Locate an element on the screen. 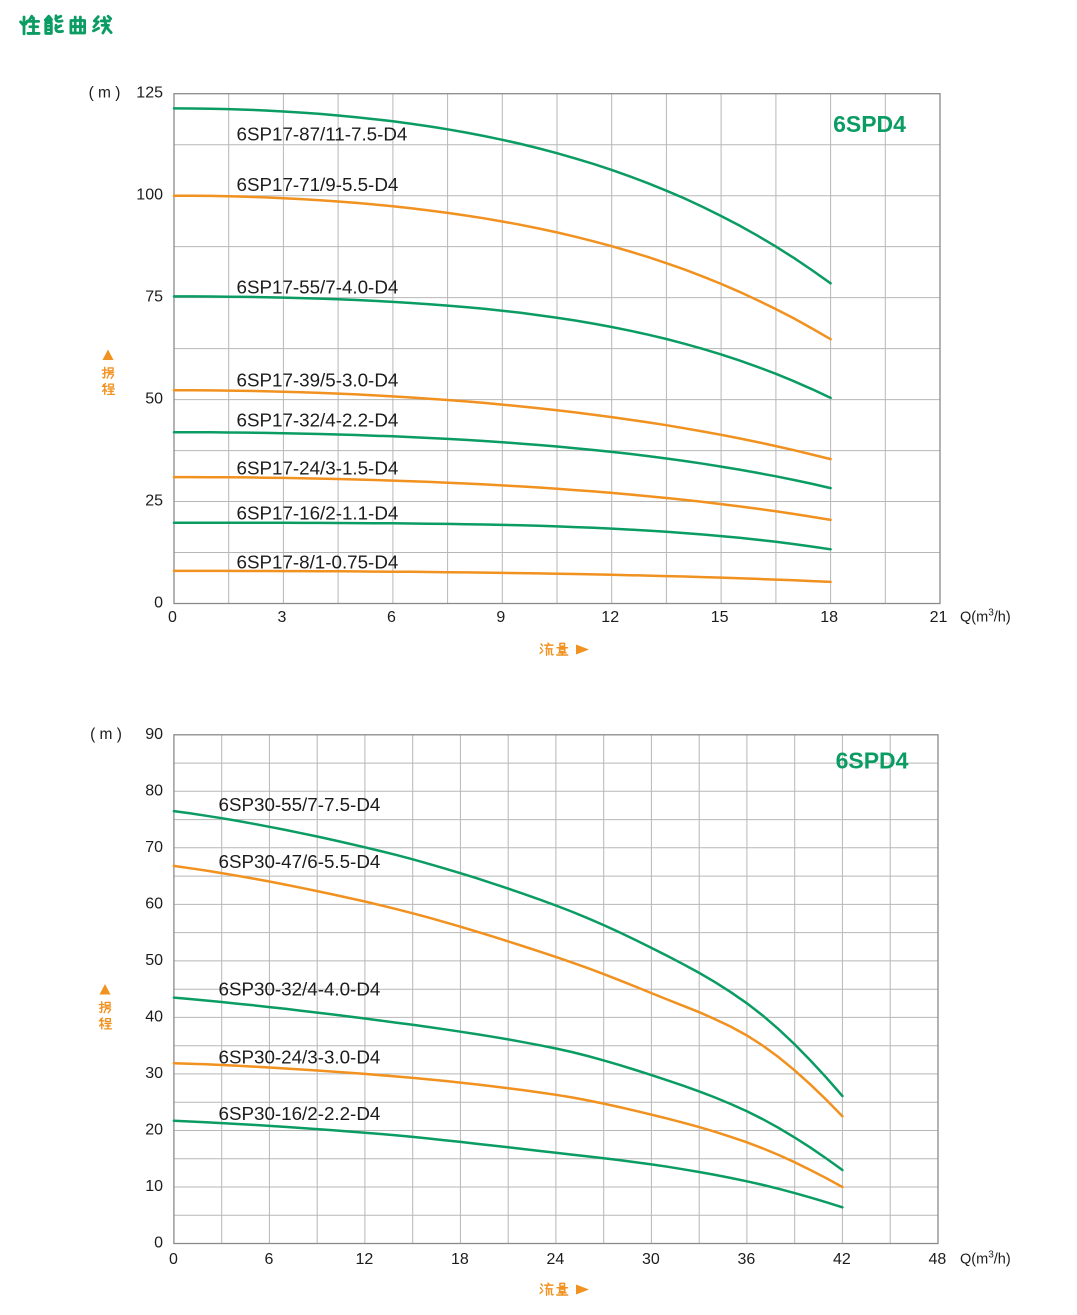  svg-text: 6SP30-24/3-3.0-D4 is located at coordinates (300, 1056).